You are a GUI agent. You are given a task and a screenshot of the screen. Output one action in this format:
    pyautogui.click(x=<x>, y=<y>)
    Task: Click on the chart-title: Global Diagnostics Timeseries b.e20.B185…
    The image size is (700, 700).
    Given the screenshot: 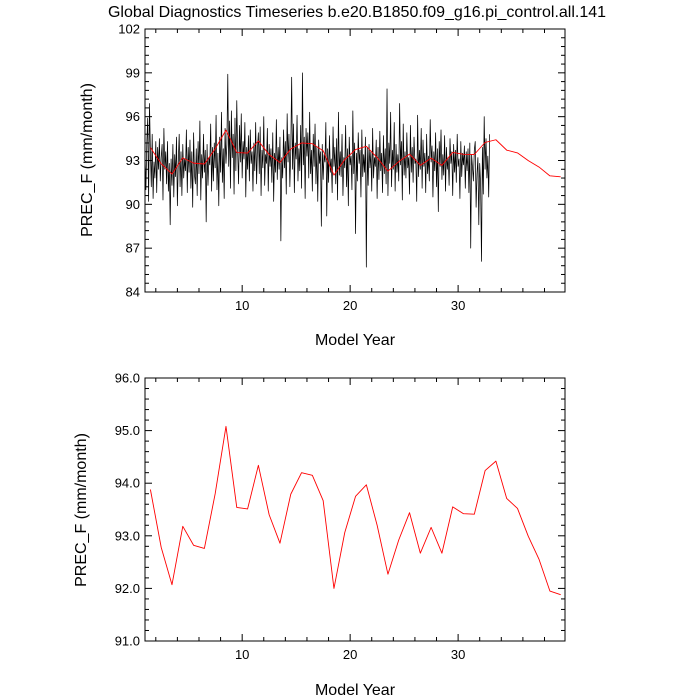 What is the action you would take?
    pyautogui.click(x=357, y=12)
    